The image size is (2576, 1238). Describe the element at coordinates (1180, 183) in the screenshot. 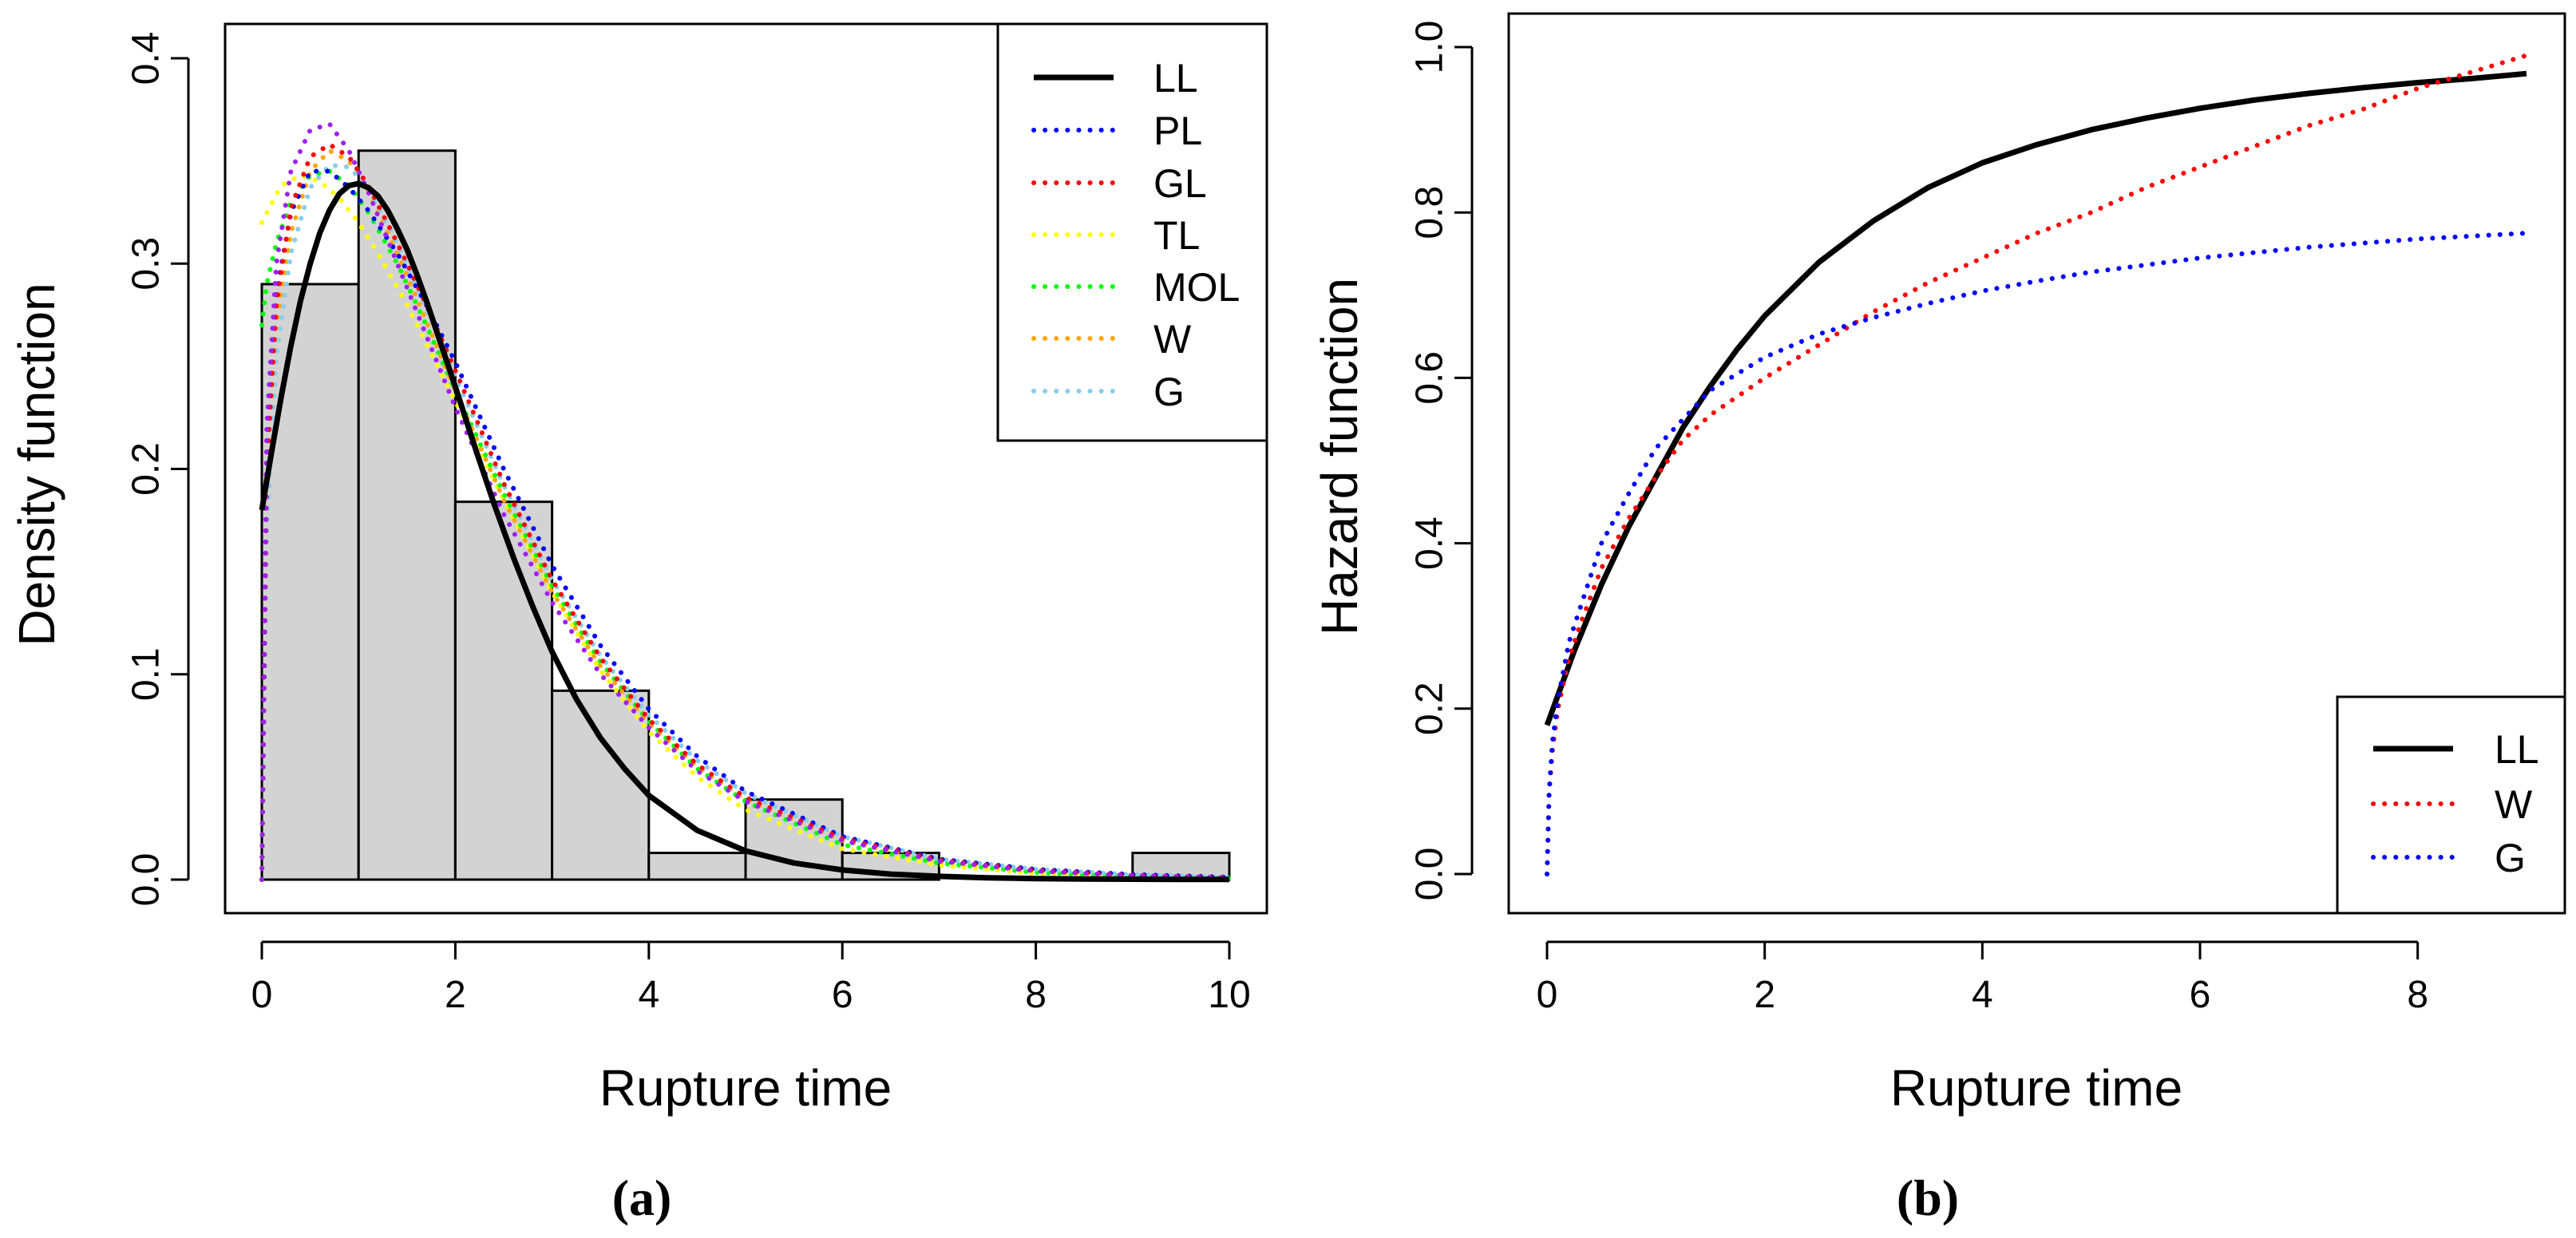

I see `legend-a-label-gl: GL` at that location.